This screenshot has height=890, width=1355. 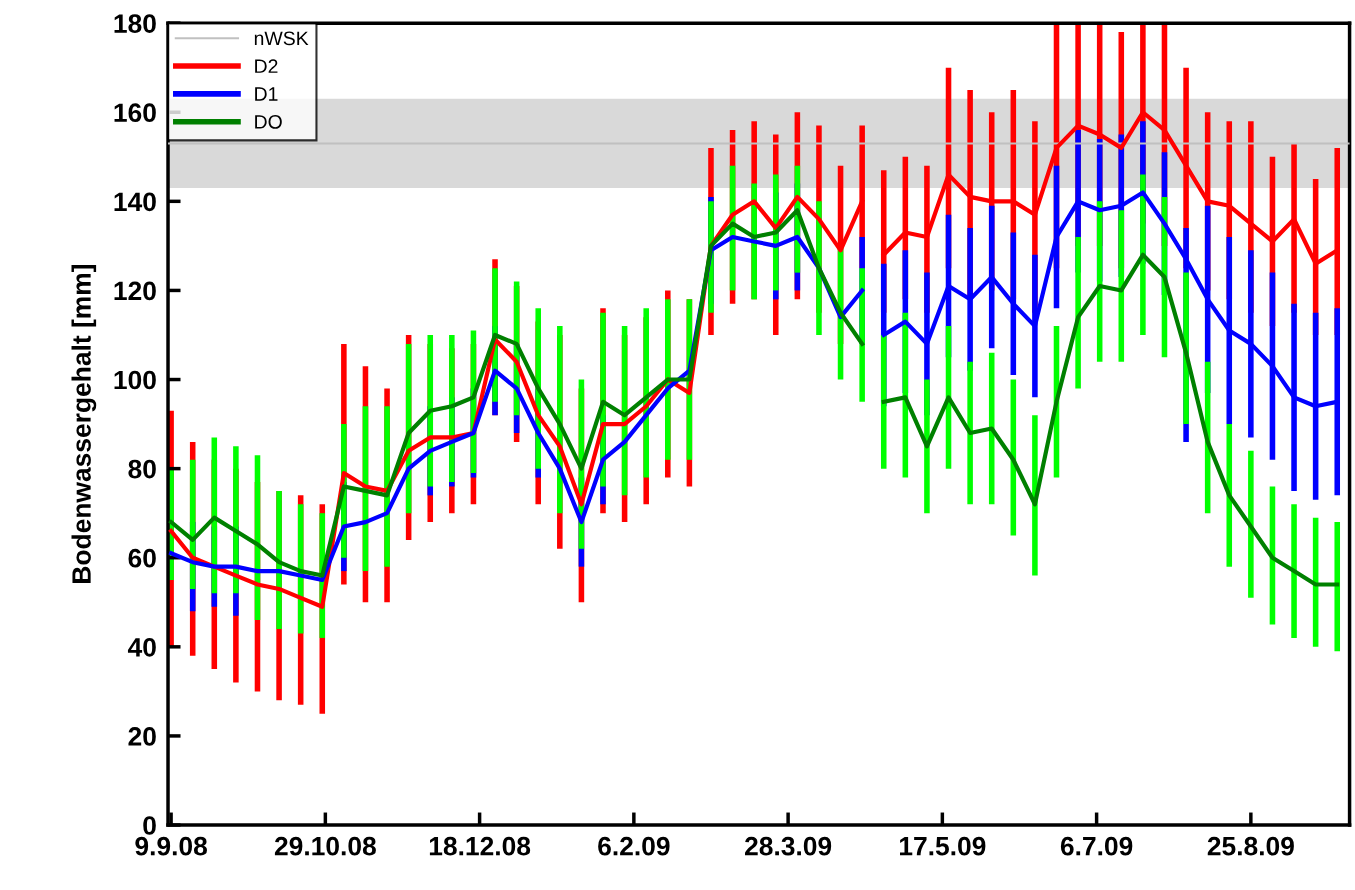 I want to click on y-tick-label: 40, so click(x=141, y=647).